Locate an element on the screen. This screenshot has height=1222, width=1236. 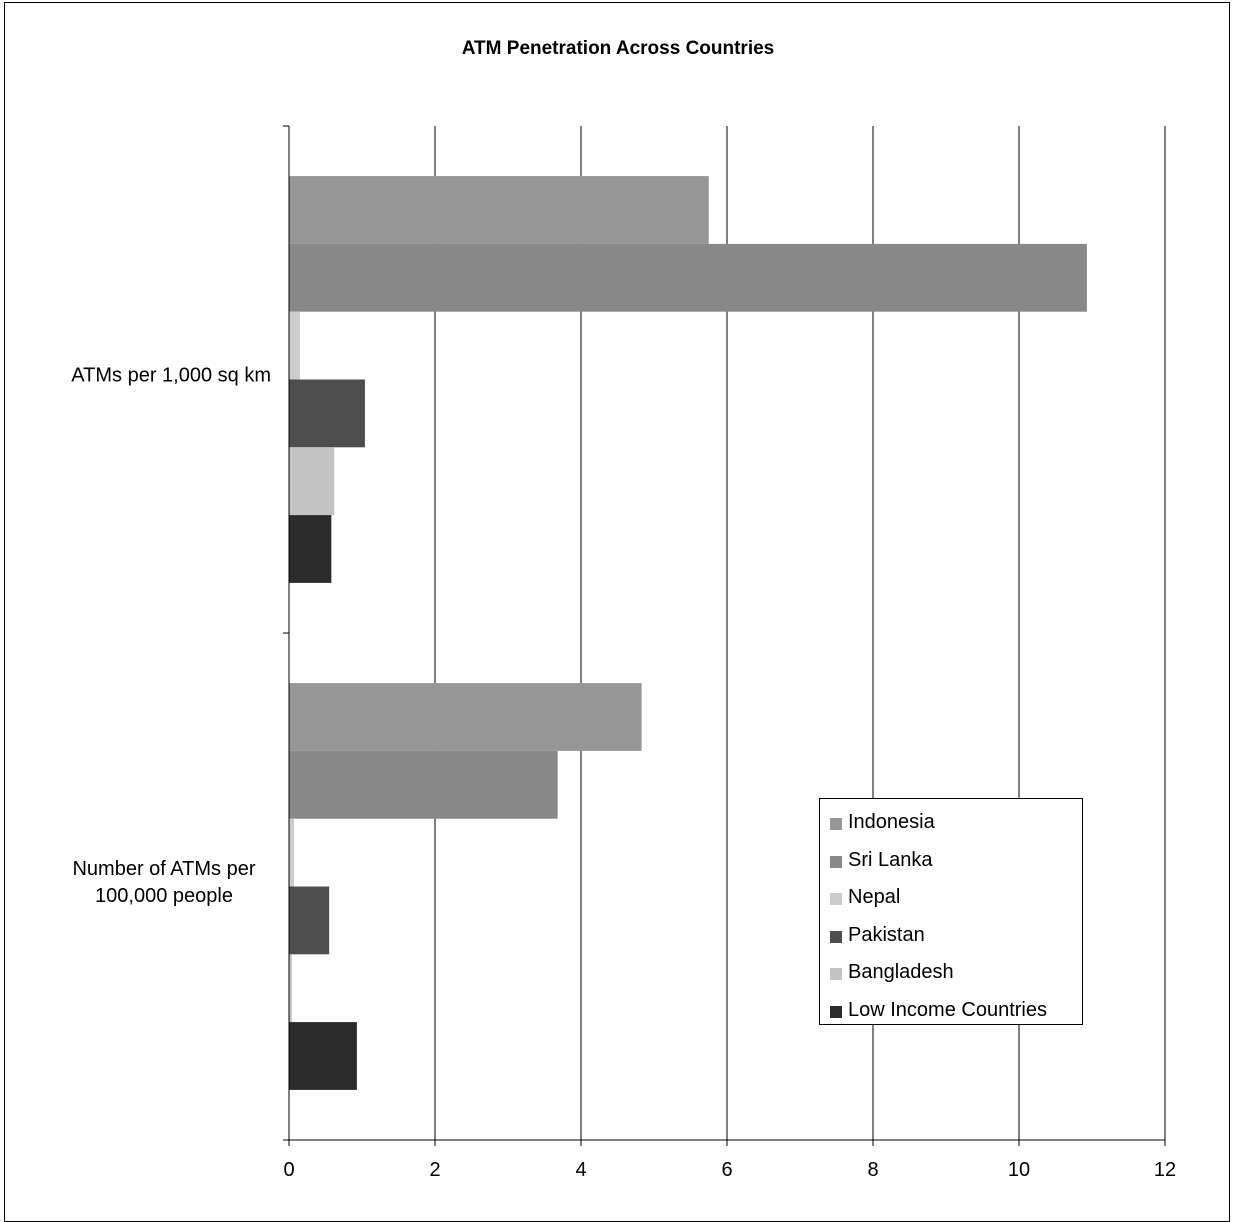
legend-item: Sri Lanka is located at coordinates (951, 862).